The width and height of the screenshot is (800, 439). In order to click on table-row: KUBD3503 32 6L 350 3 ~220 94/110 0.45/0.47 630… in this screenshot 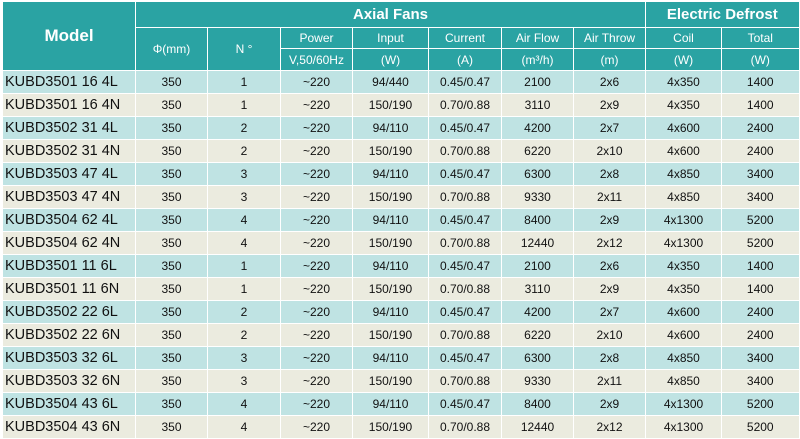, I will do `click(400, 358)`.